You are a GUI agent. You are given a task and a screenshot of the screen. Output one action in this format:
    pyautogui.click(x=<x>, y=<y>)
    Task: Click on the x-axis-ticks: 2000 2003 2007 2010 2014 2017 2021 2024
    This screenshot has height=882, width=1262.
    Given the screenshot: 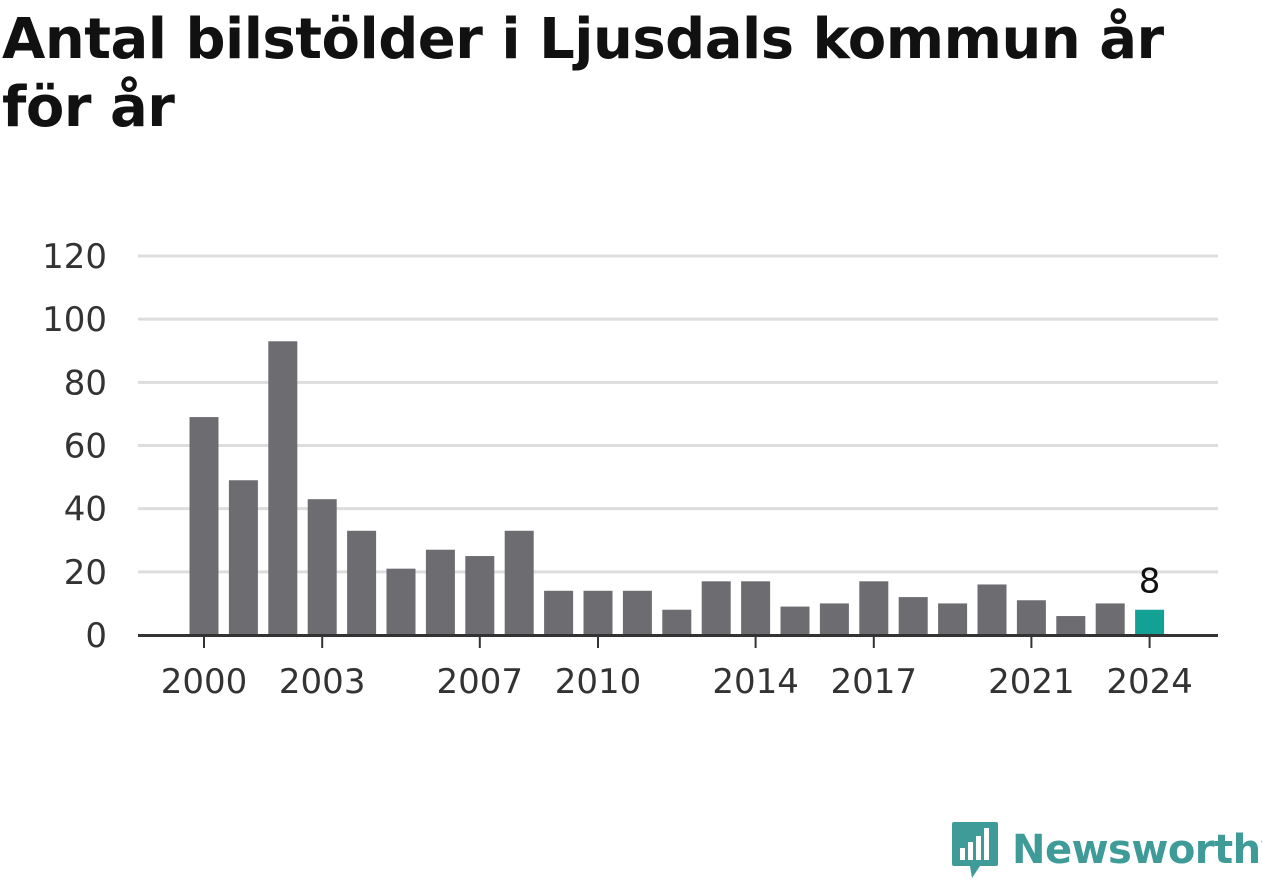 What is the action you would take?
    pyautogui.click(x=677, y=668)
    